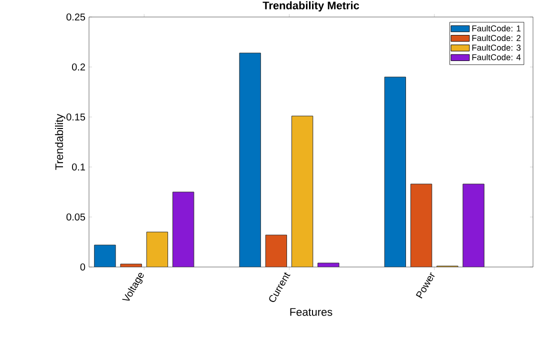 Image resolution: width=560 pixels, height=337 pixels. Describe the element at coordinates (78, 167) in the screenshot. I see `y-tick-label: 0.1` at that location.